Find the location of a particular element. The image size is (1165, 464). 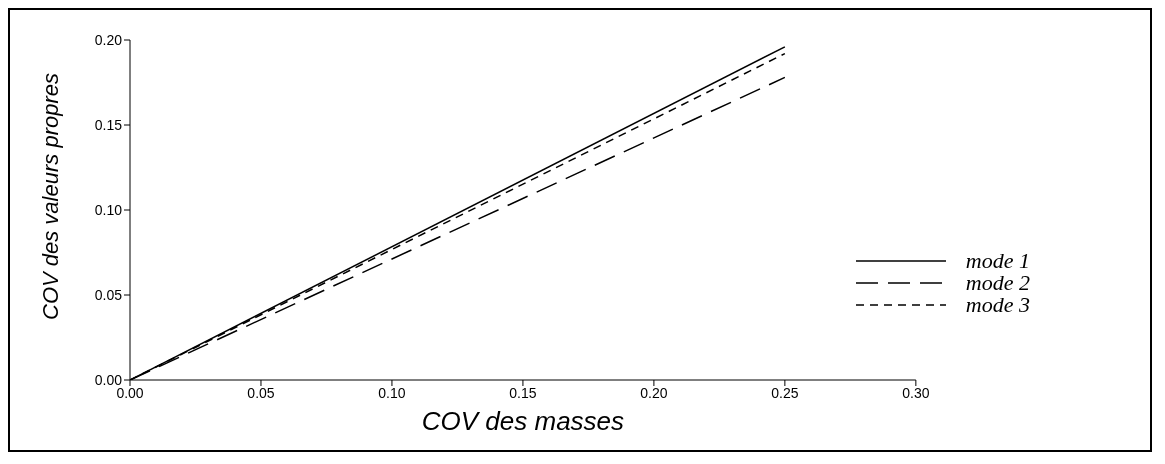

x-tick-label: 0.15 is located at coordinates (523, 392).